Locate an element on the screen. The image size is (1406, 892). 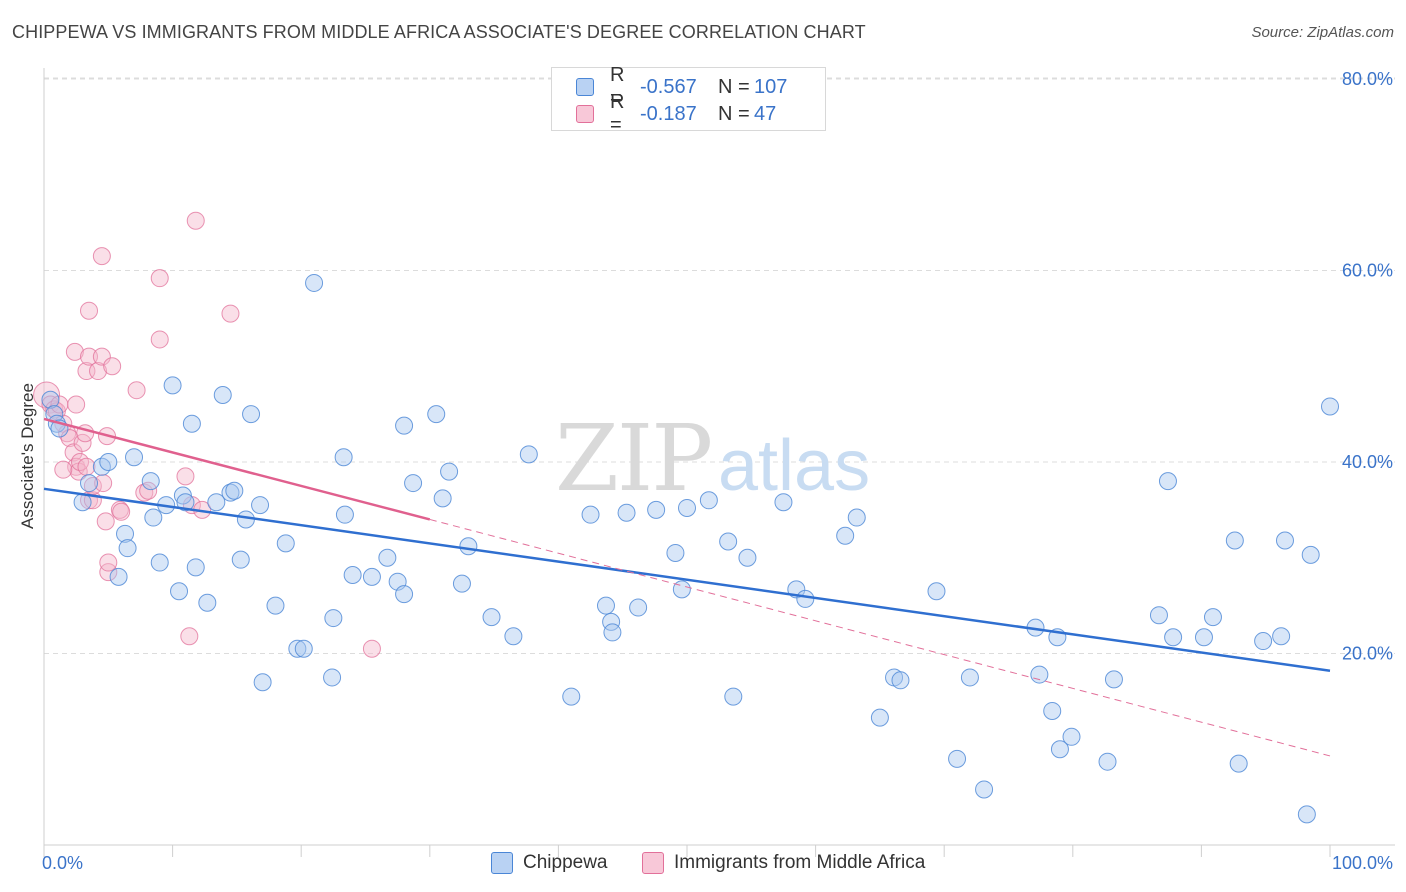
series-name-immigrants: Immigrants from Middle Africa is located at coordinates (800, 862).